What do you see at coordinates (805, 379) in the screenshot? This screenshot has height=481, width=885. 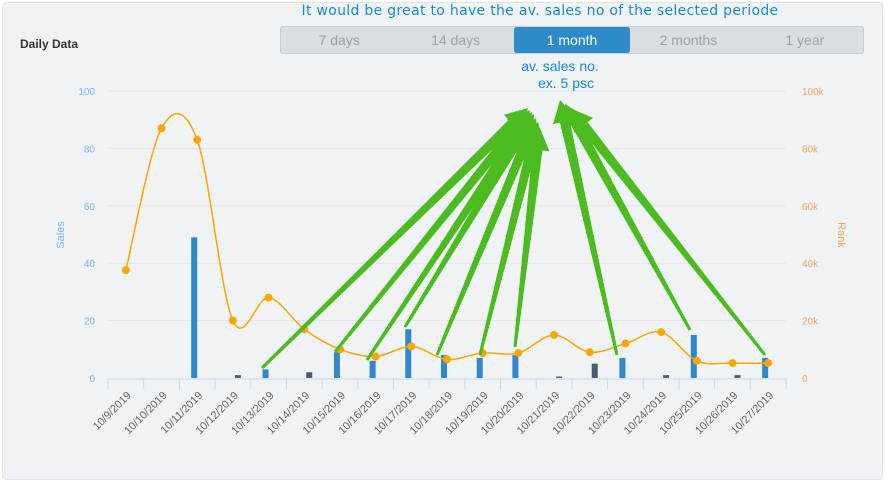 I see `right-tick-label: 0` at bounding box center [805, 379].